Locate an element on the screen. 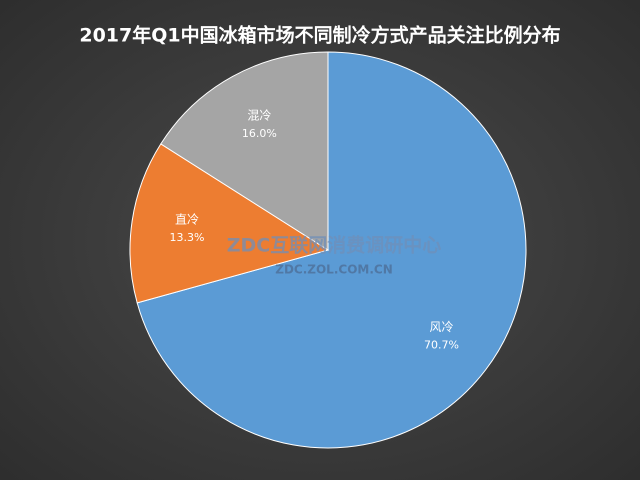 This screenshot has width=640, height=480. value-label: 70.7% is located at coordinates (441, 344).